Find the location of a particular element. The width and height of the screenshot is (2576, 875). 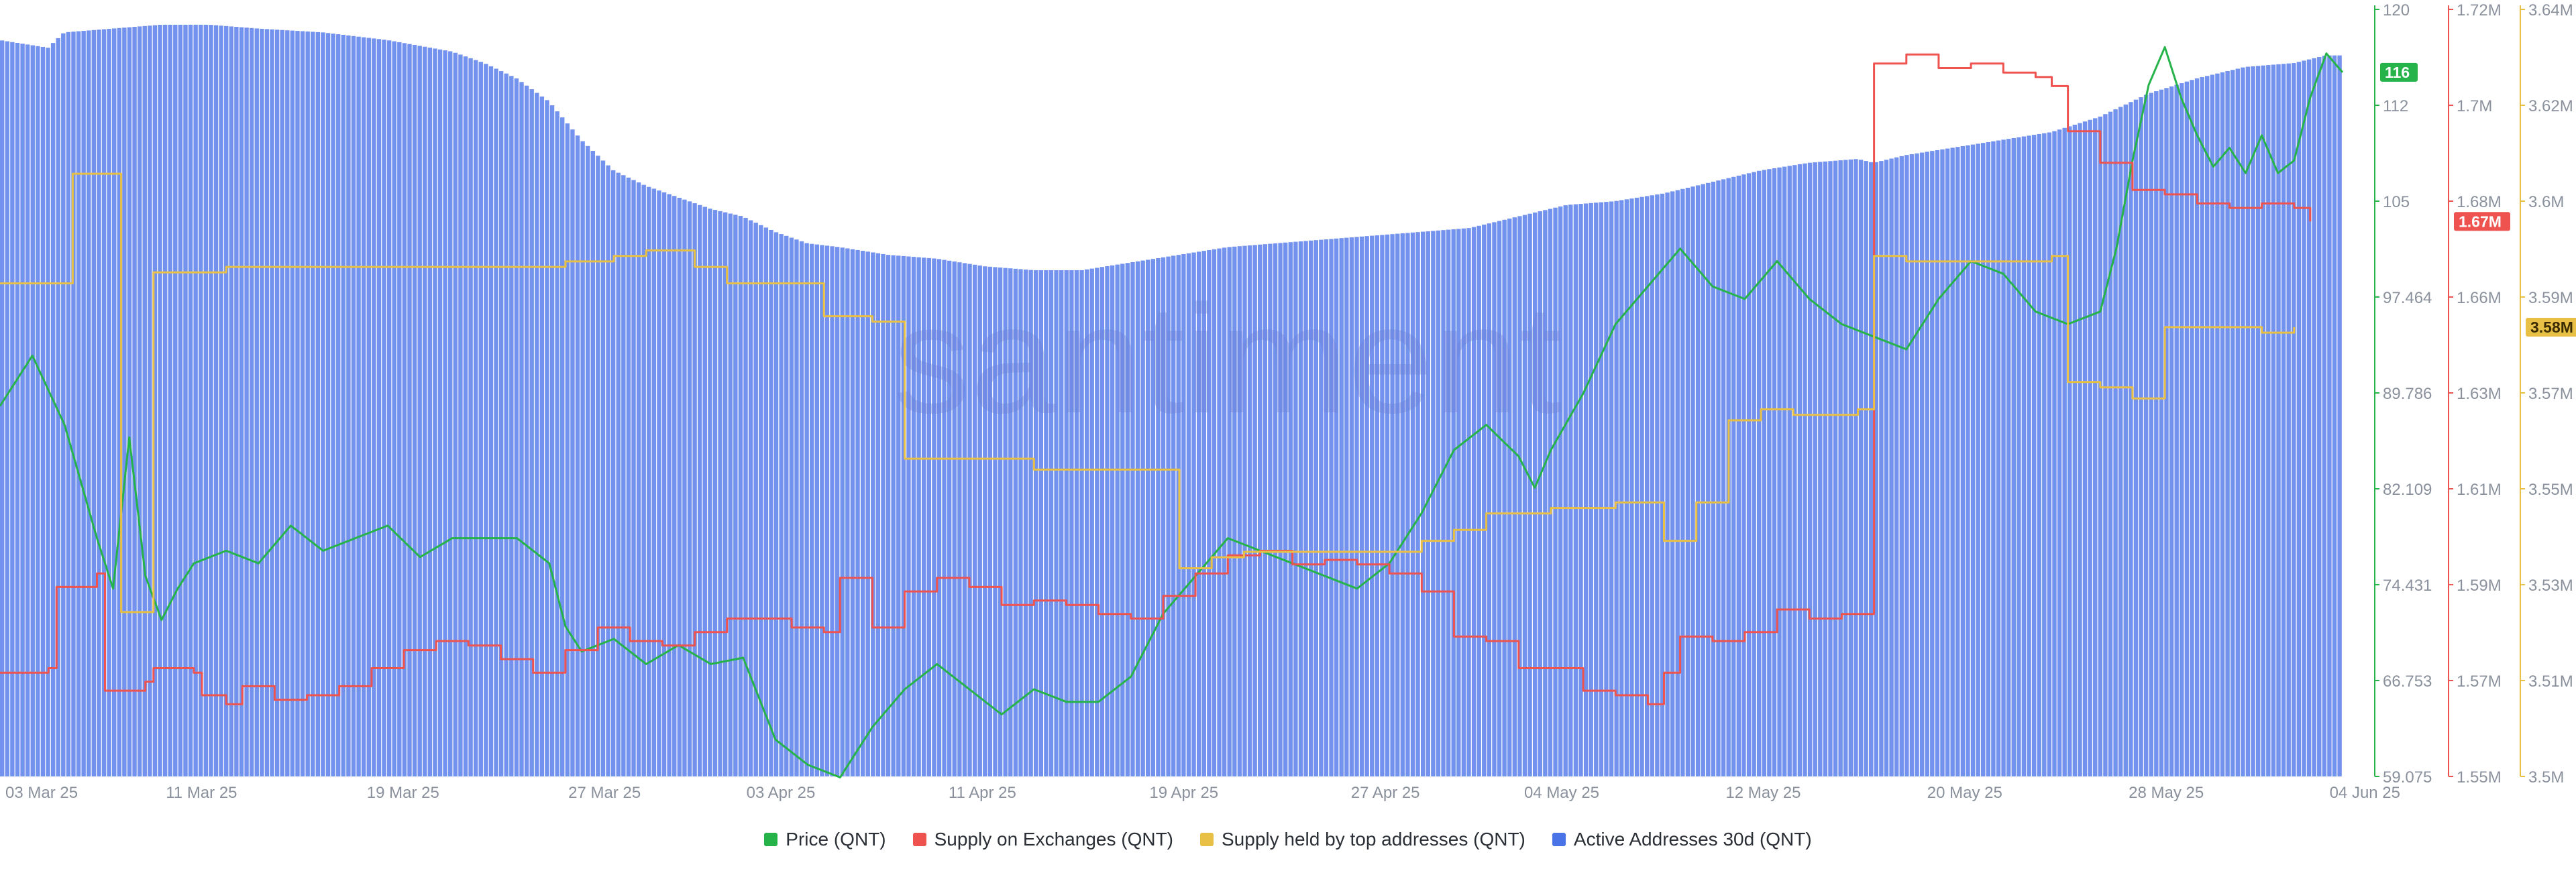

tick-label-price: 59.075 is located at coordinates (2407, 777).